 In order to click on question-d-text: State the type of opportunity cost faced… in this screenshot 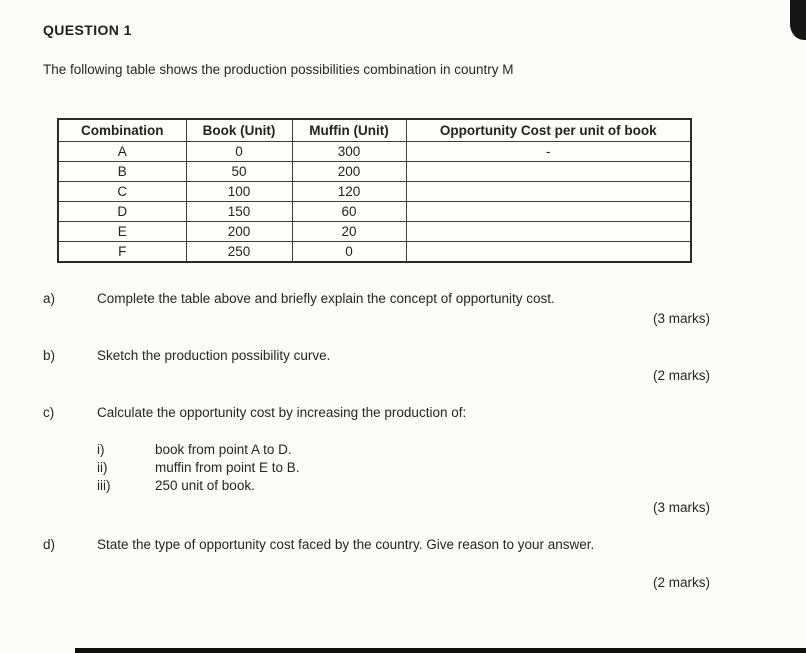, I will do `click(346, 544)`.